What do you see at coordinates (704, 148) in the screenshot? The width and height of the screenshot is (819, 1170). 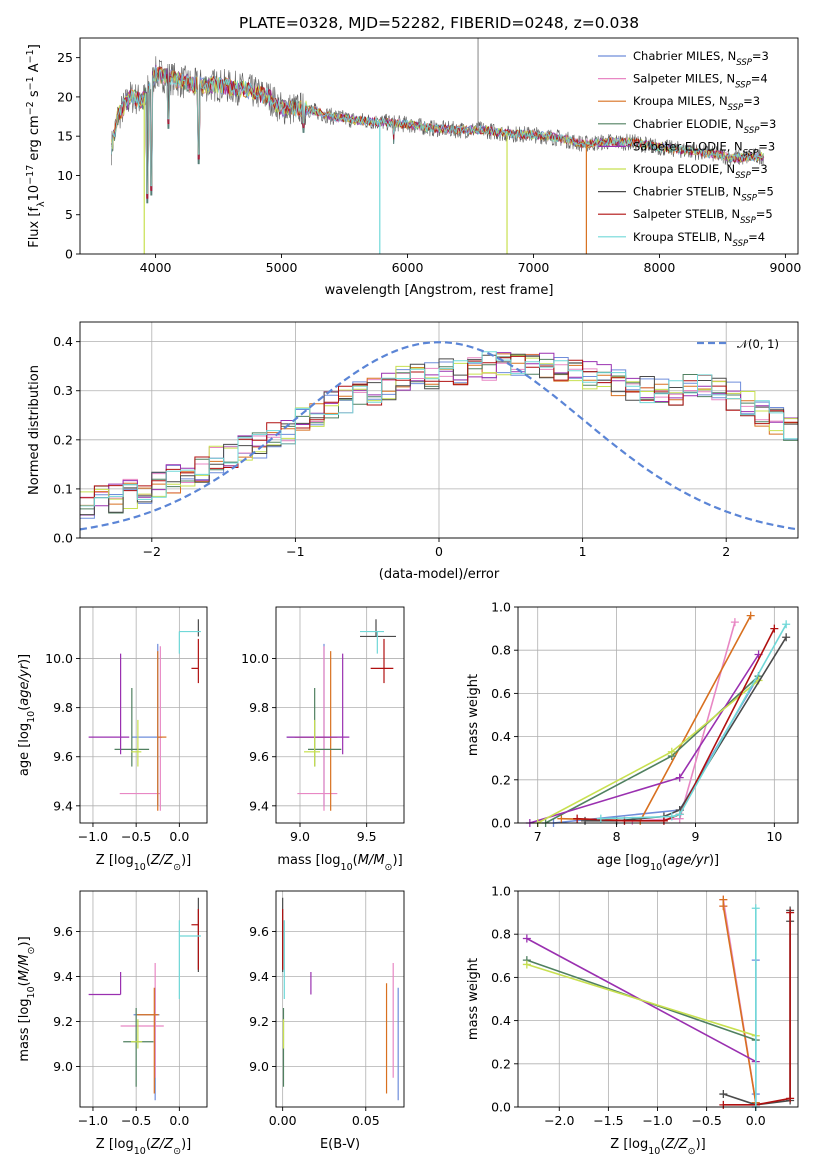 I see `legend-label: Salpeter ELODIE, NSSP=3` at bounding box center [704, 148].